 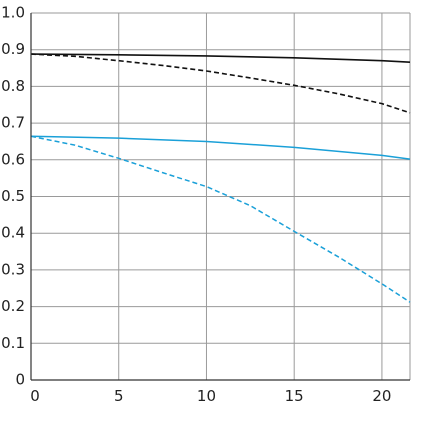 What do you see at coordinates (381, 396) in the screenshot?
I see `x-tick-label: 20` at bounding box center [381, 396].